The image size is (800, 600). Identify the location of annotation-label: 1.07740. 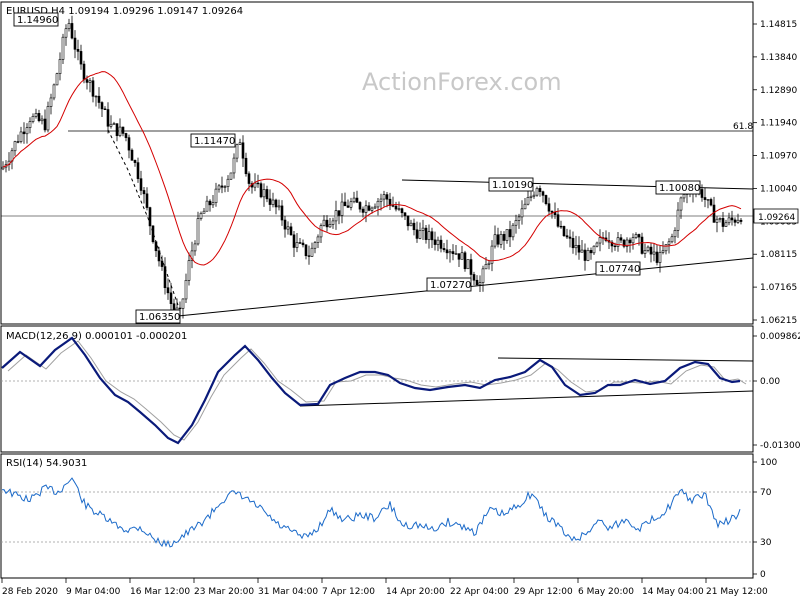
(619, 269).